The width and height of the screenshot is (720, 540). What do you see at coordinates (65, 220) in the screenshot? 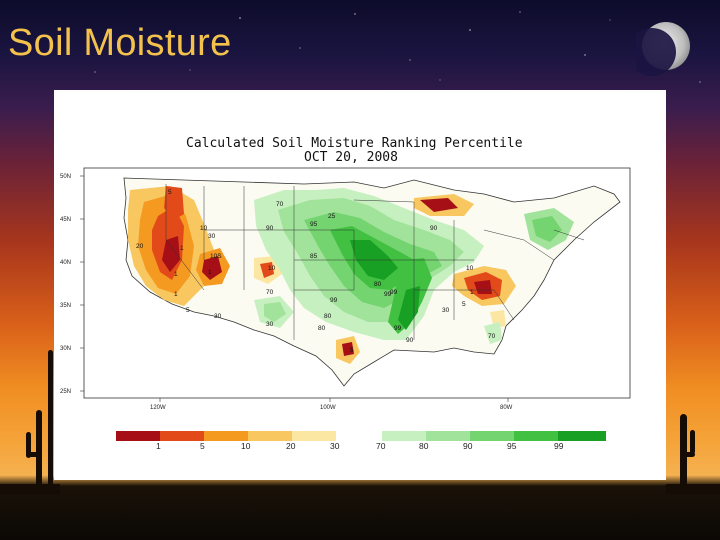
I see `lat-label: 45N` at bounding box center [65, 220].